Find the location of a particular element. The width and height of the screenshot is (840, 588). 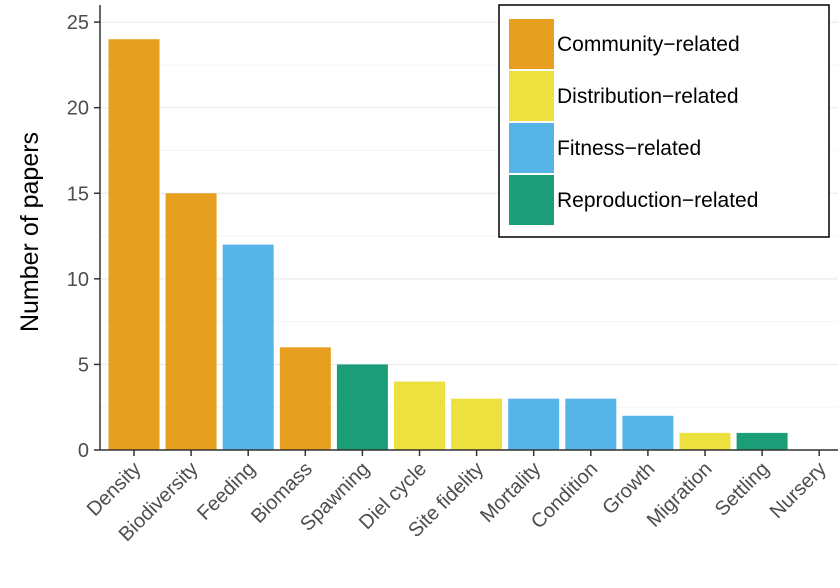

y-tick-label: 25 is located at coordinates (78, 23).